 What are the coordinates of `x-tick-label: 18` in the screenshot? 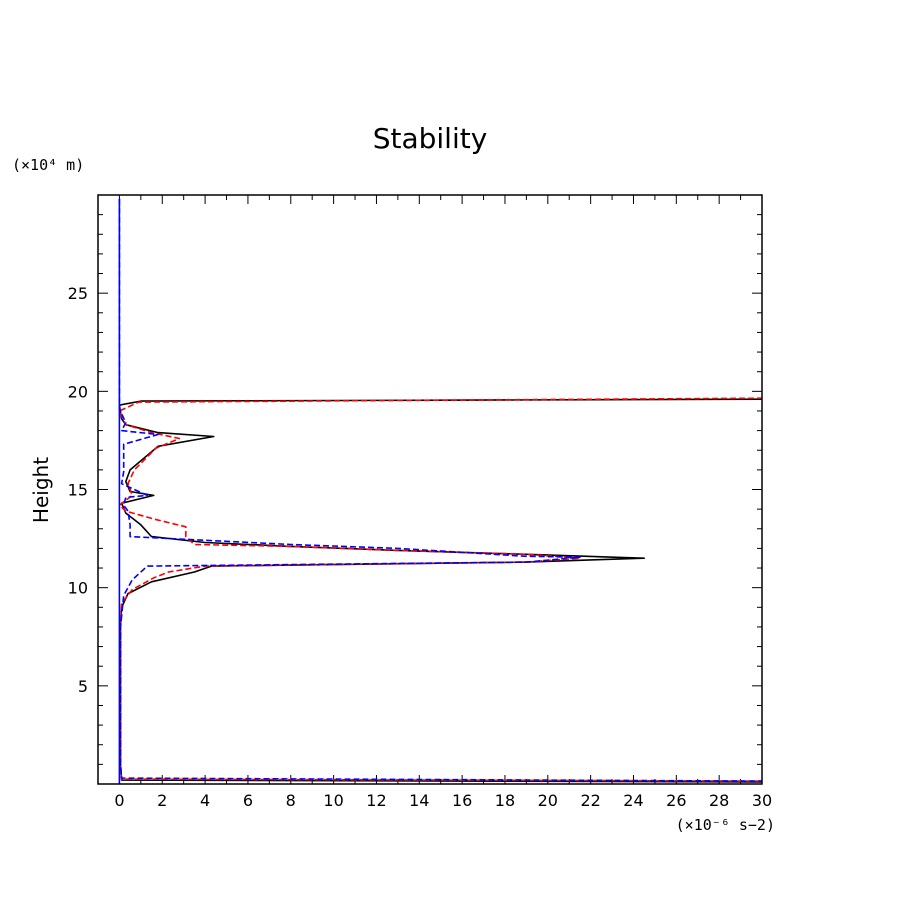 It's located at (505, 800).